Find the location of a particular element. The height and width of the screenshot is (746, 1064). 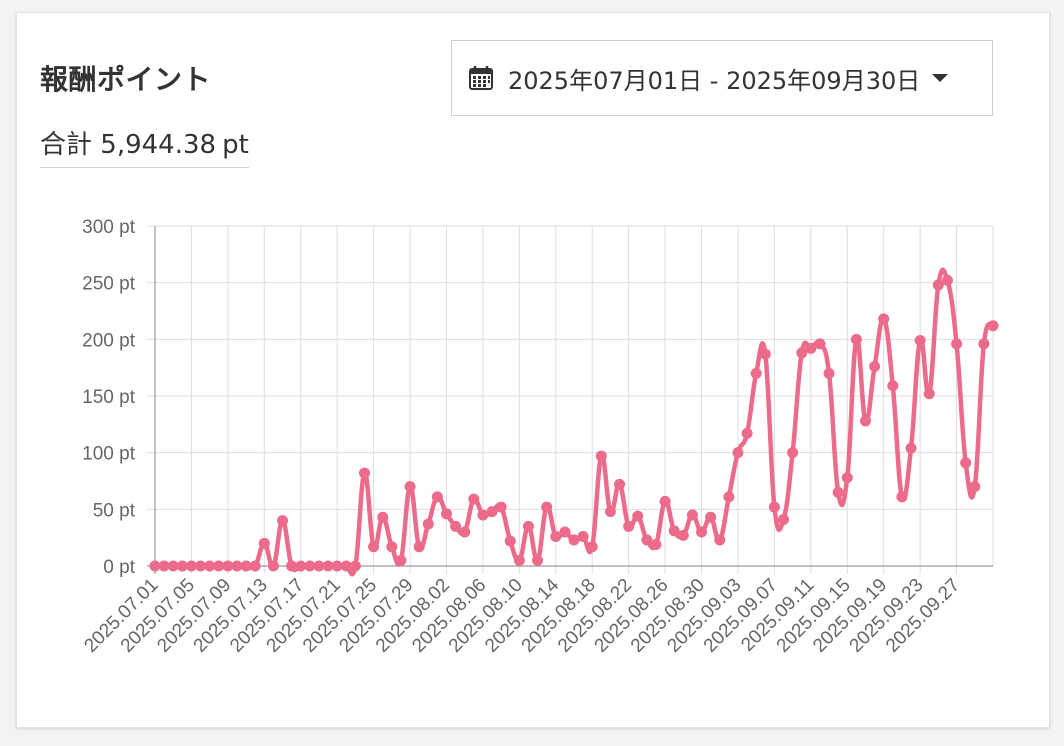

y-tick-label: 100 pt is located at coordinates (109, 454).